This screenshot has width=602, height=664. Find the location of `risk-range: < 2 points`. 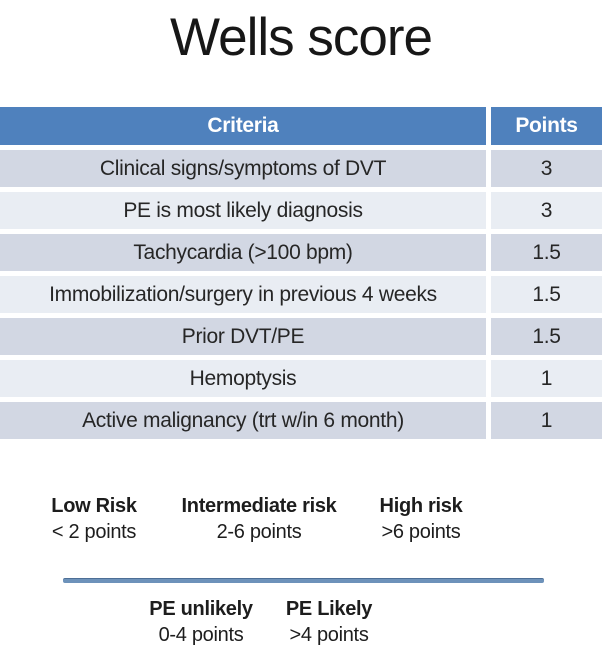

risk-range: < 2 points is located at coordinates (94, 532).